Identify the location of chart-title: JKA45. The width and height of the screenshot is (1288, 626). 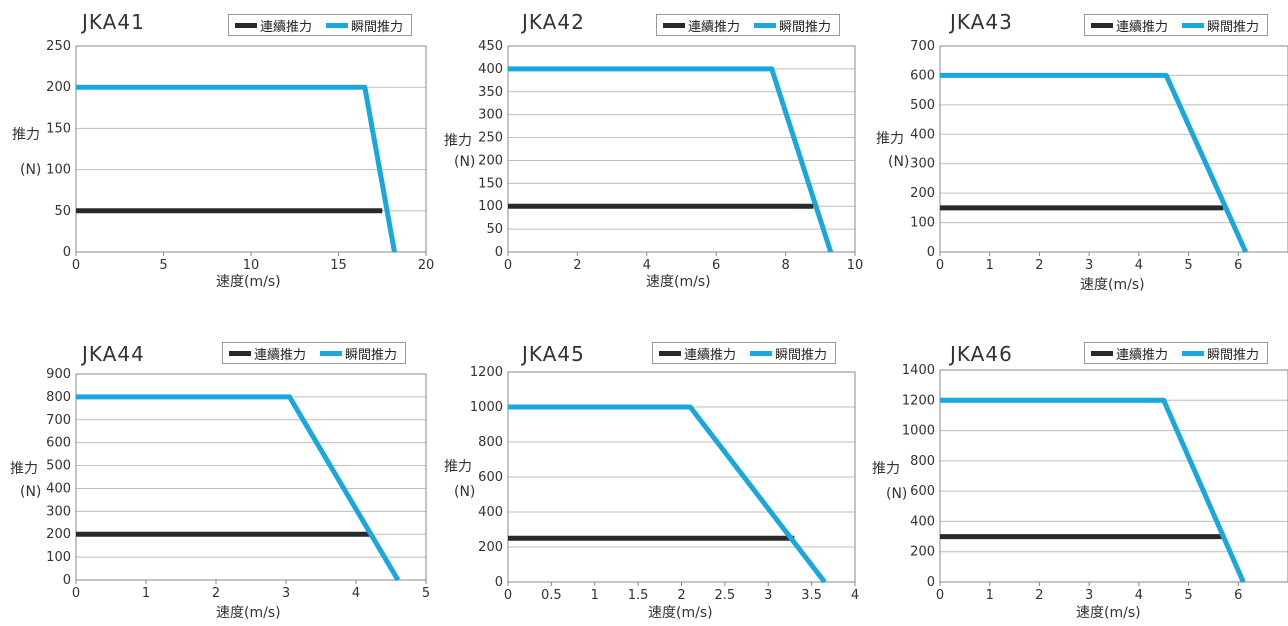
(553, 354).